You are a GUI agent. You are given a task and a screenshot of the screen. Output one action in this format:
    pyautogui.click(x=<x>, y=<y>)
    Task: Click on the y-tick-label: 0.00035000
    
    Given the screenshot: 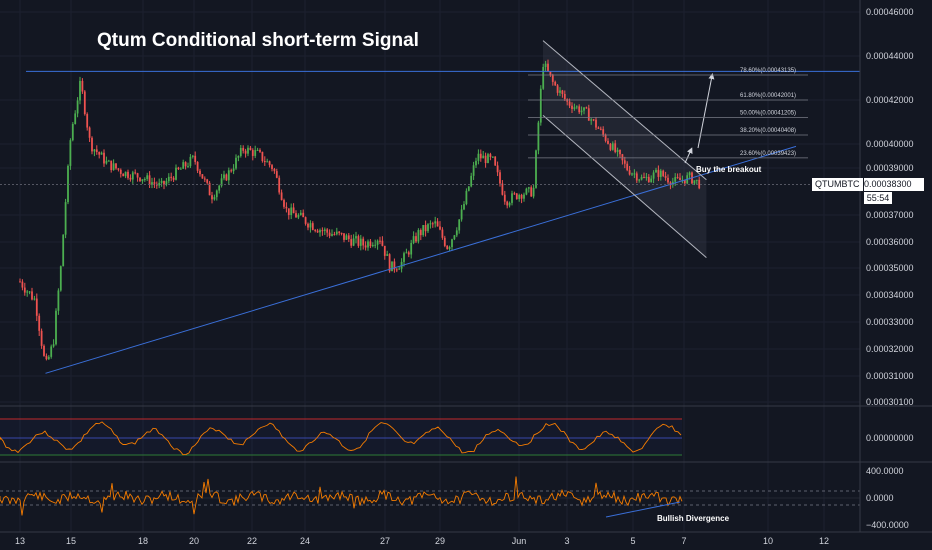 What is the action you would take?
    pyautogui.click(x=890, y=268)
    